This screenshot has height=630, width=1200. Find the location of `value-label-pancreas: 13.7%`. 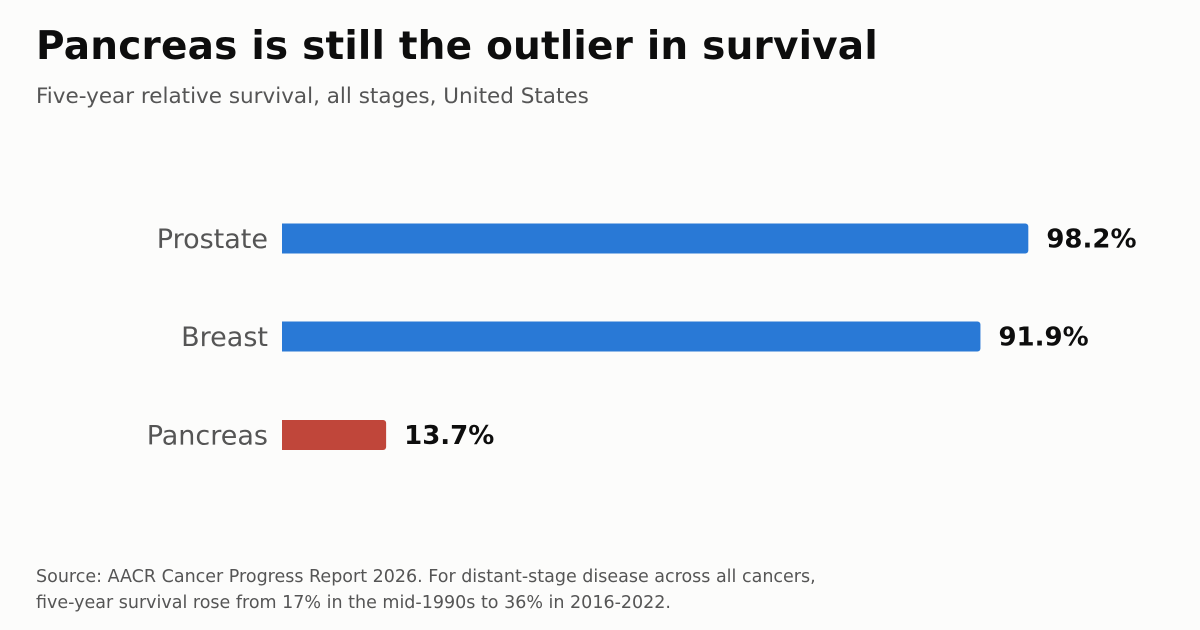

value-label-pancreas: 13.7% is located at coordinates (449, 436).